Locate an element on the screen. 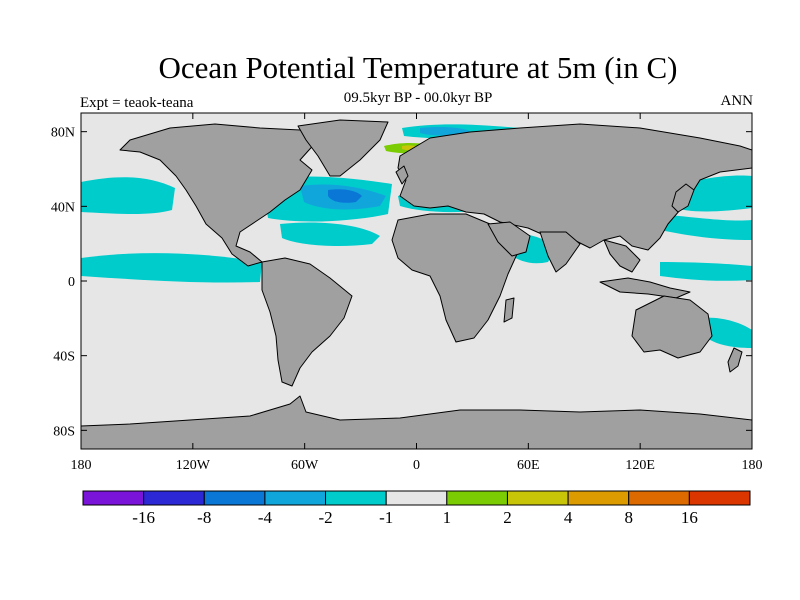 This screenshot has width=800, height=600. south-america is located at coordinates (307, 322).